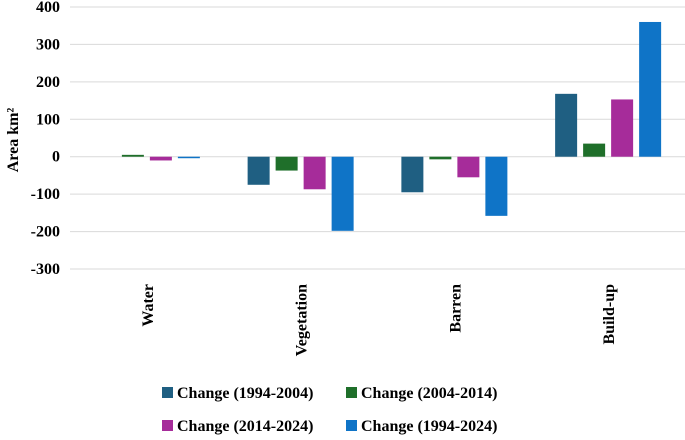  What do you see at coordinates (45, 139) in the screenshot?
I see `y-axis-ticks: -300 -200 -100 0 100 200 300 400` at bounding box center [45, 139].